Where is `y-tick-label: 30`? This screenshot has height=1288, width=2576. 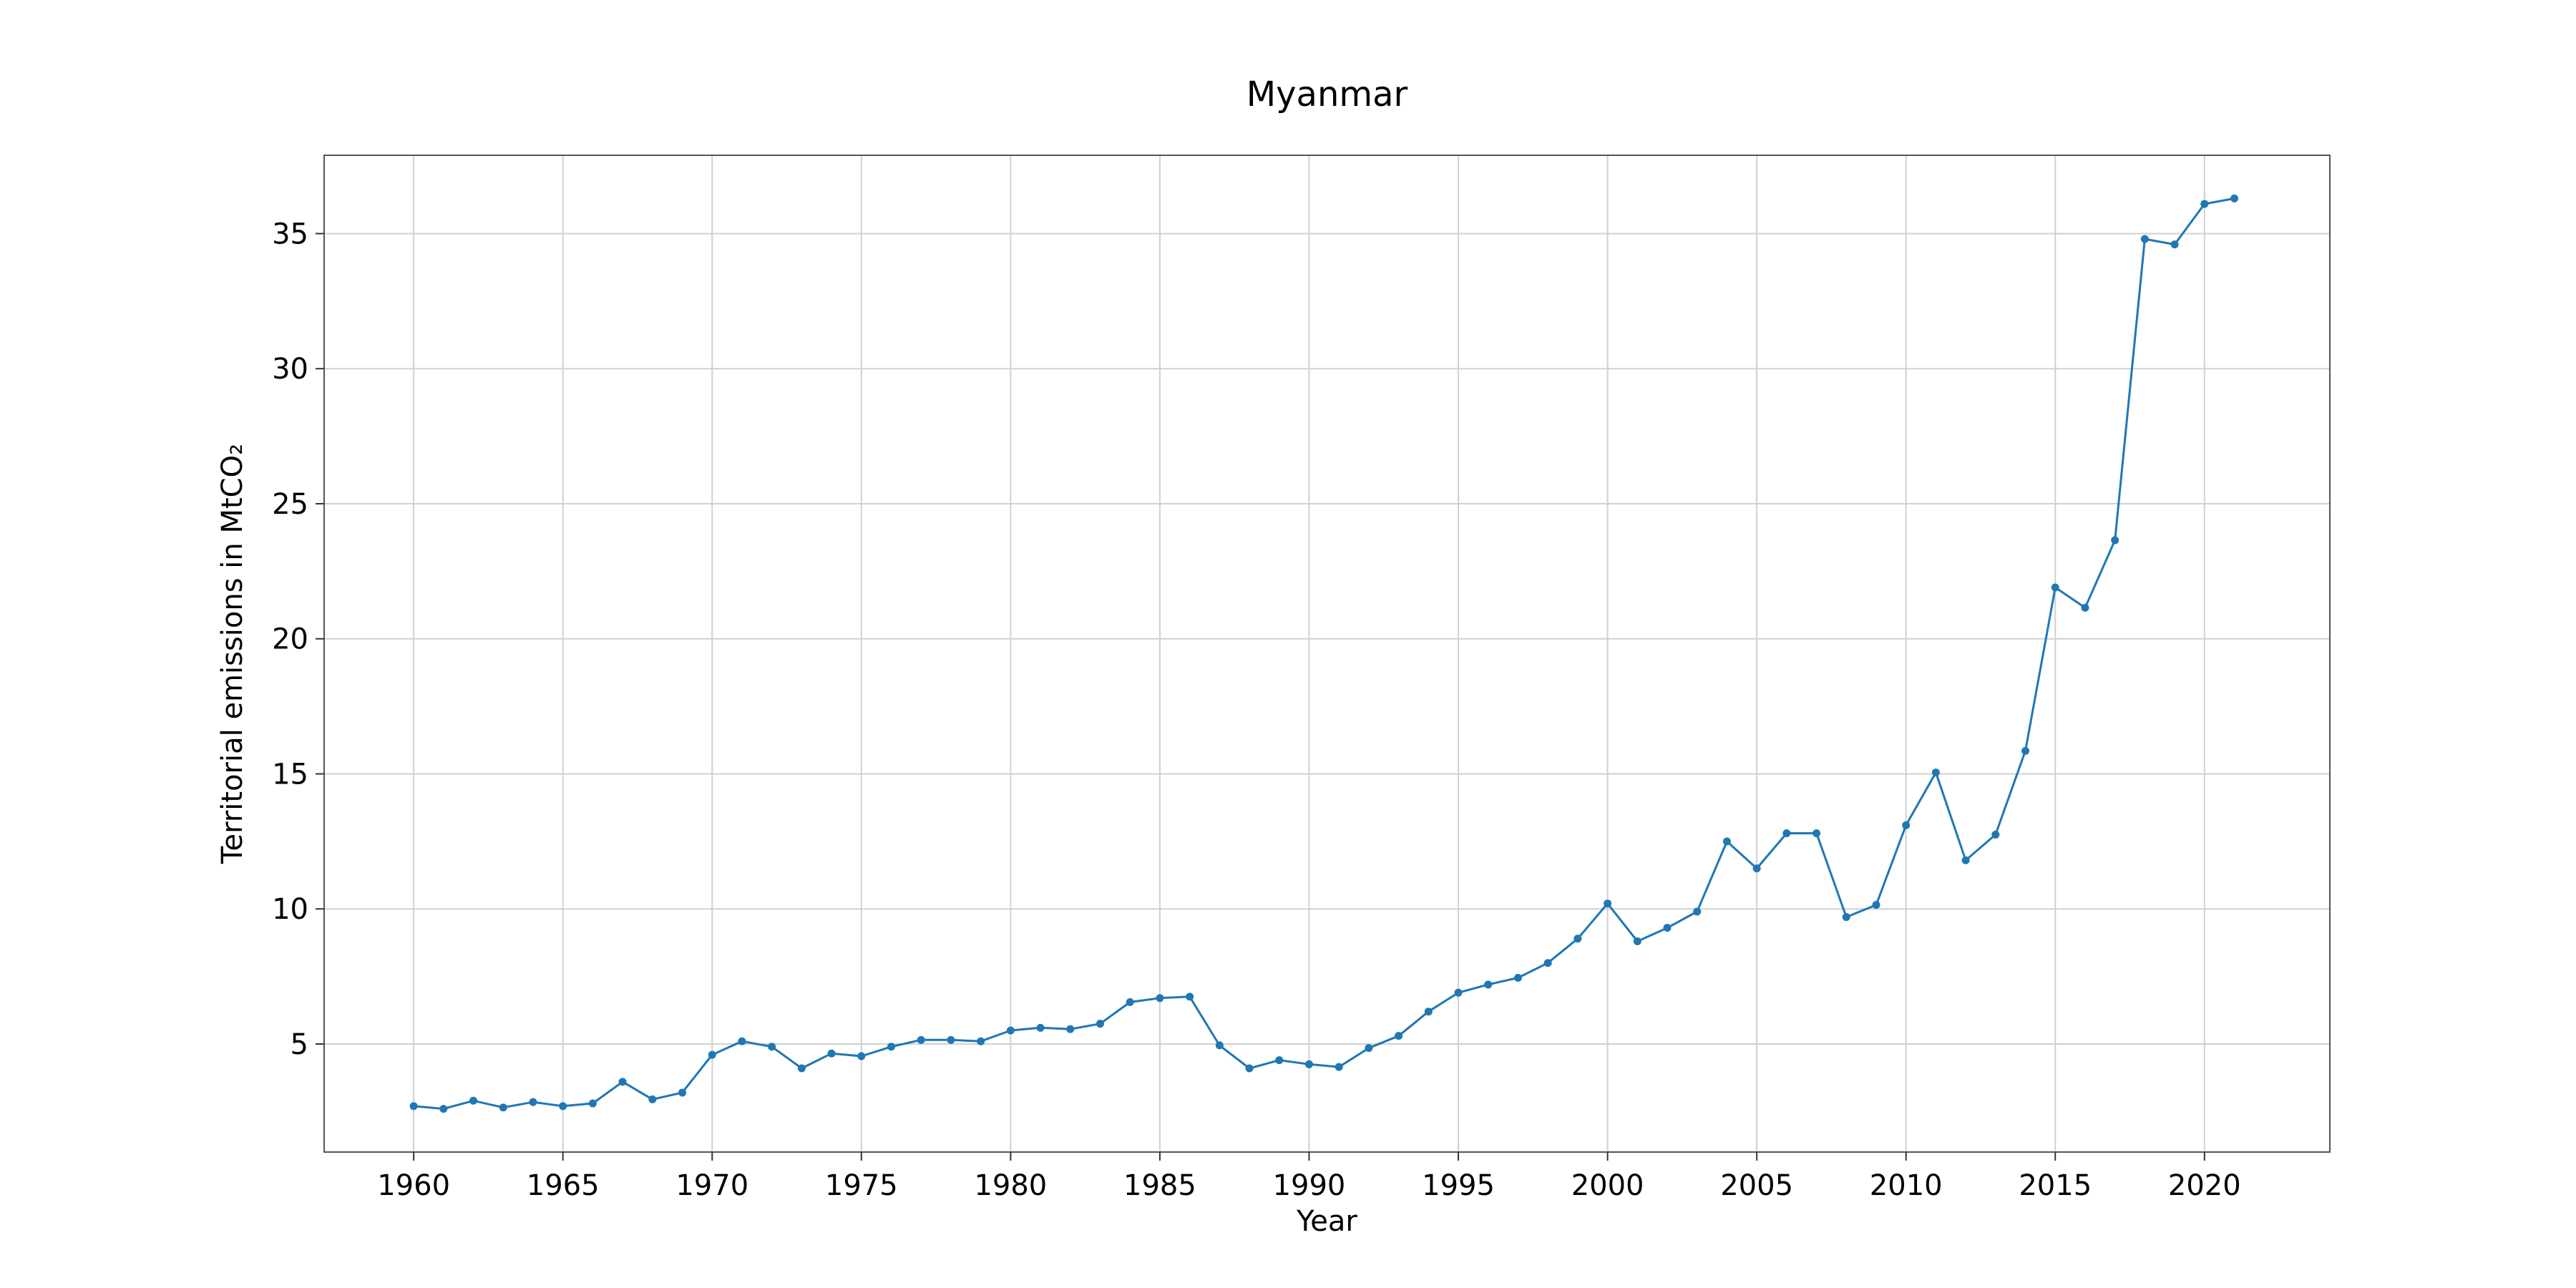
y-tick-label: 30 is located at coordinates (290, 369).